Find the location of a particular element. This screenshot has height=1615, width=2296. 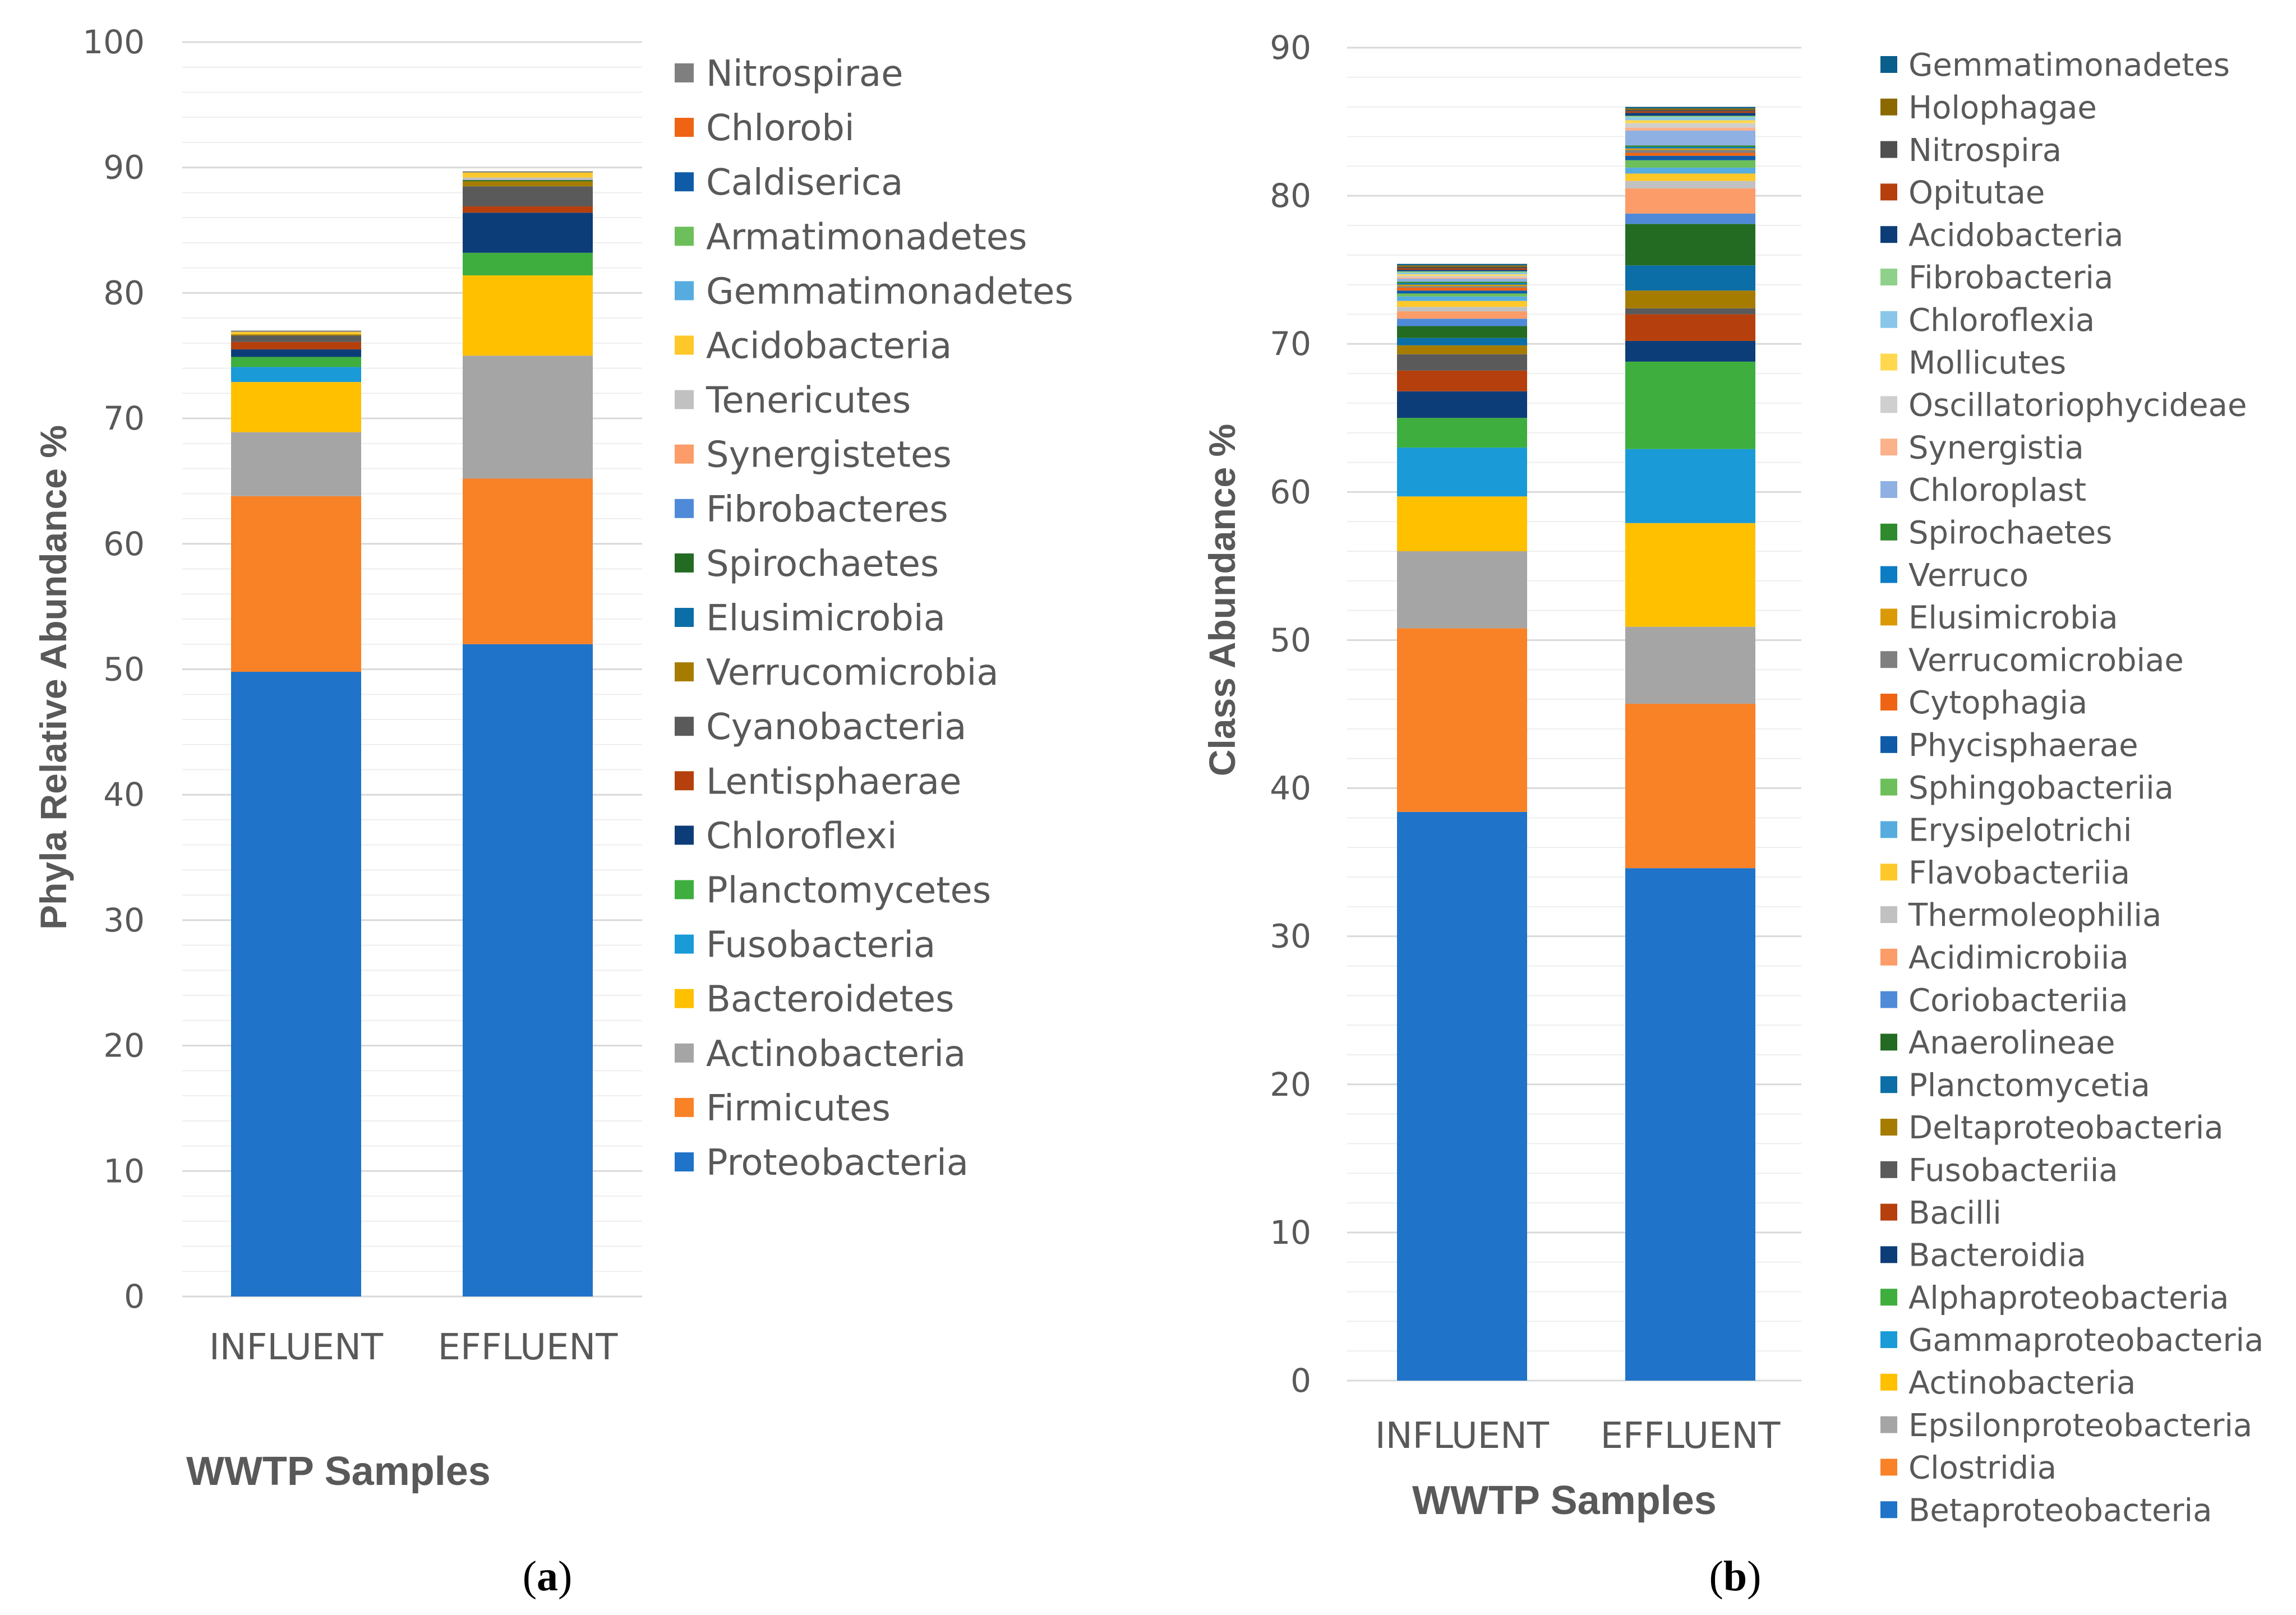

chart-a-x-axis-label: WWTP Samples is located at coordinates (338, 1471).